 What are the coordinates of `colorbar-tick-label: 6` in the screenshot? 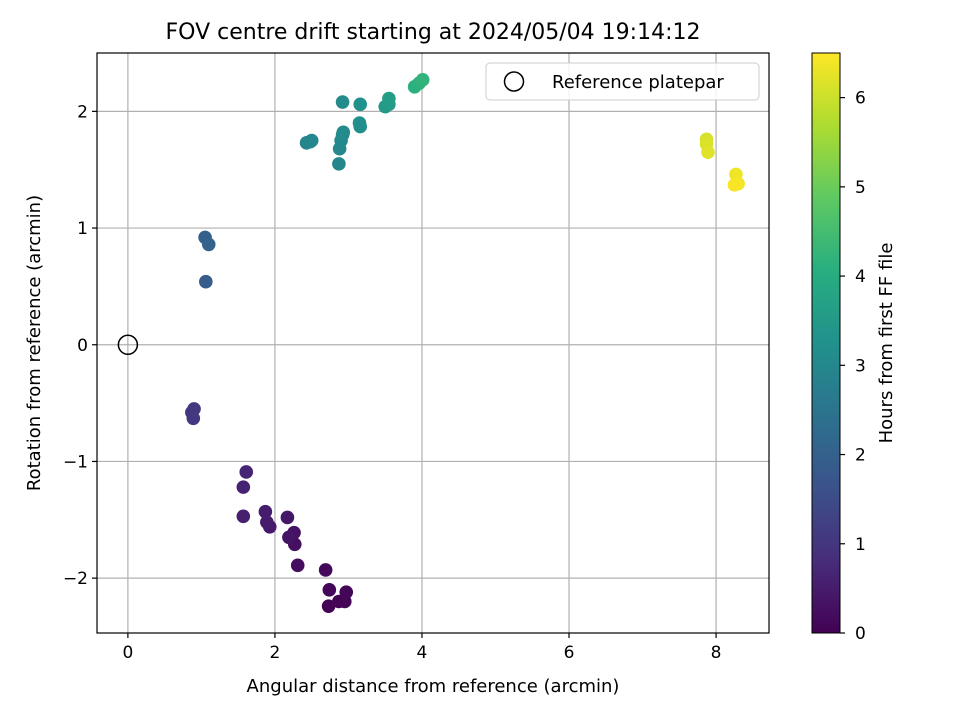 It's located at (860, 99).